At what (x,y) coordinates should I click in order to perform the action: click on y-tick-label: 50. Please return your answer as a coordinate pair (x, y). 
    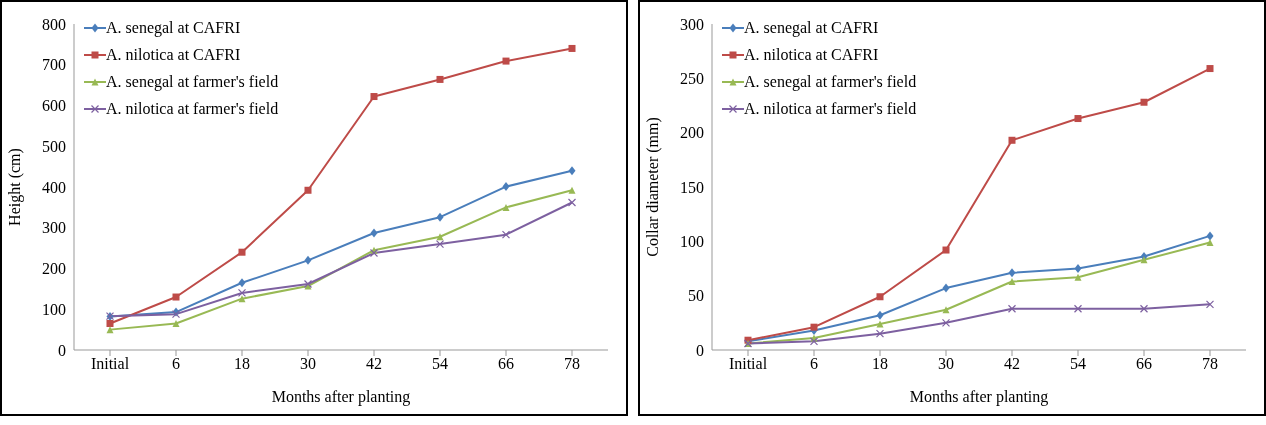
    Looking at the image, I should click on (696, 296).